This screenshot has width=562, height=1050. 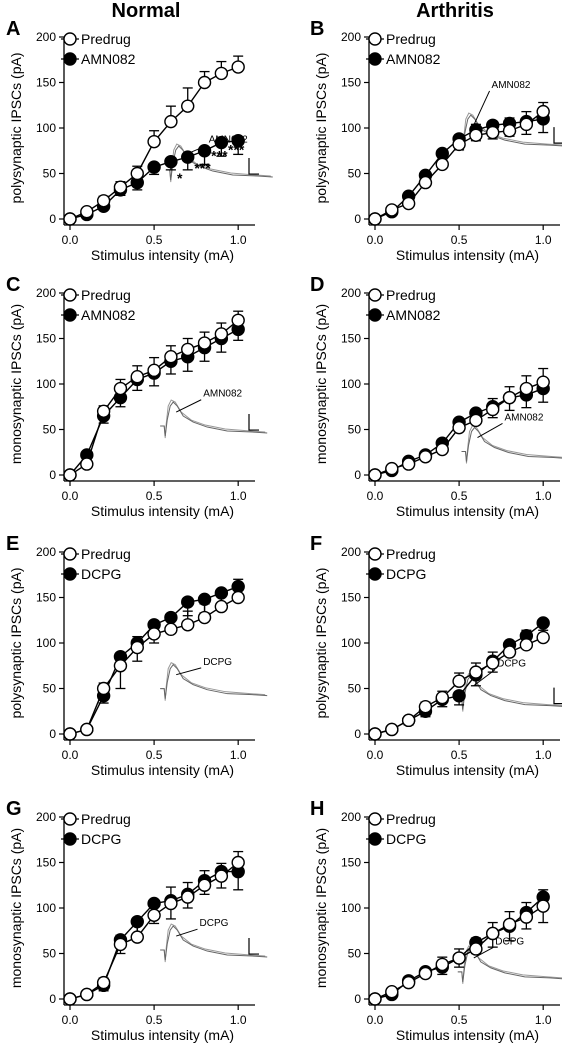 What do you see at coordinates (524, 417) in the screenshot?
I see `inset-annotation: AMN082` at bounding box center [524, 417].